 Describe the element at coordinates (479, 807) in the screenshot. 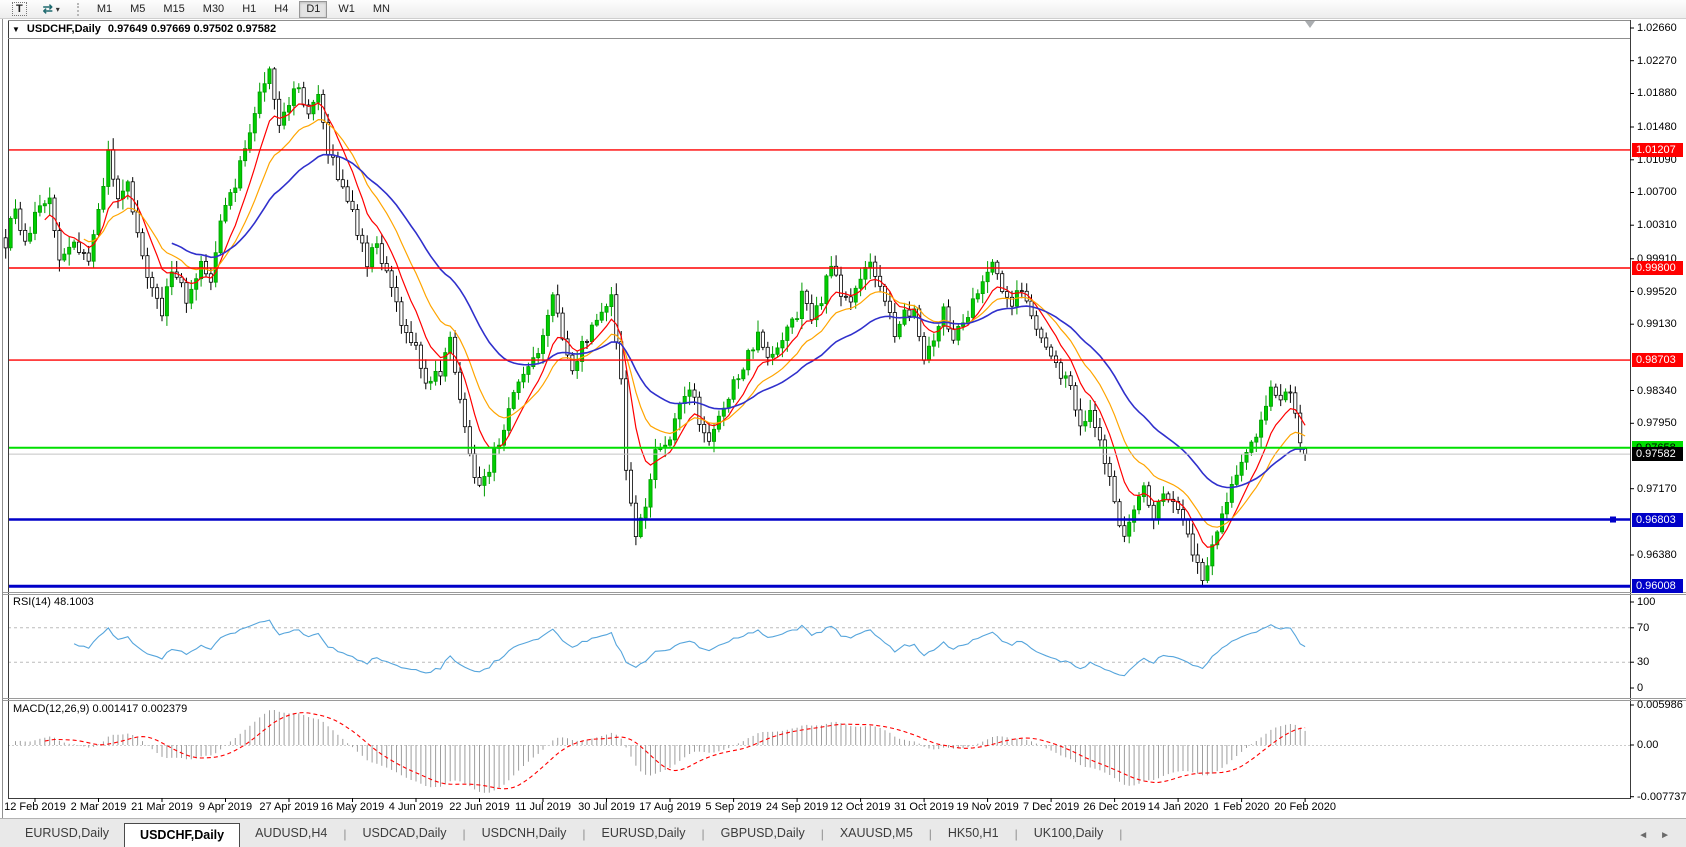

I see `x-axis-date-label: 22 Jun 2019` at that location.